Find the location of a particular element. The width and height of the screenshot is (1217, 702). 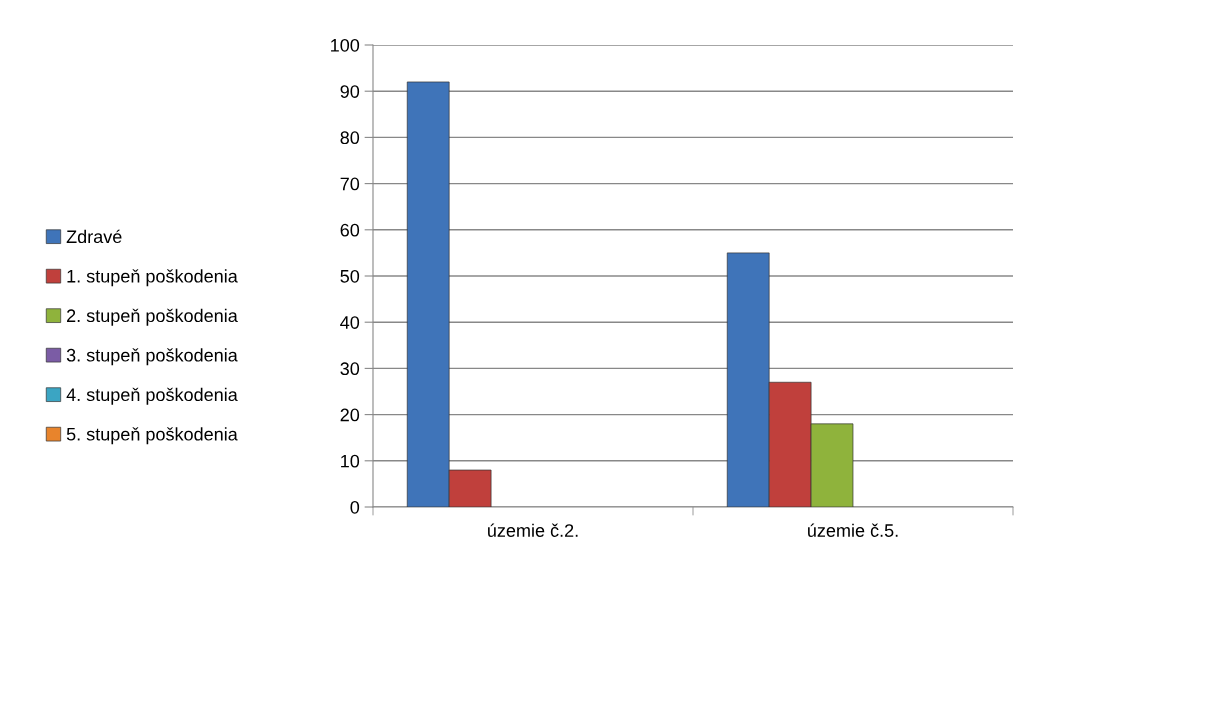

legend-label: 4. stupeň poškodenia is located at coordinates (152, 396).